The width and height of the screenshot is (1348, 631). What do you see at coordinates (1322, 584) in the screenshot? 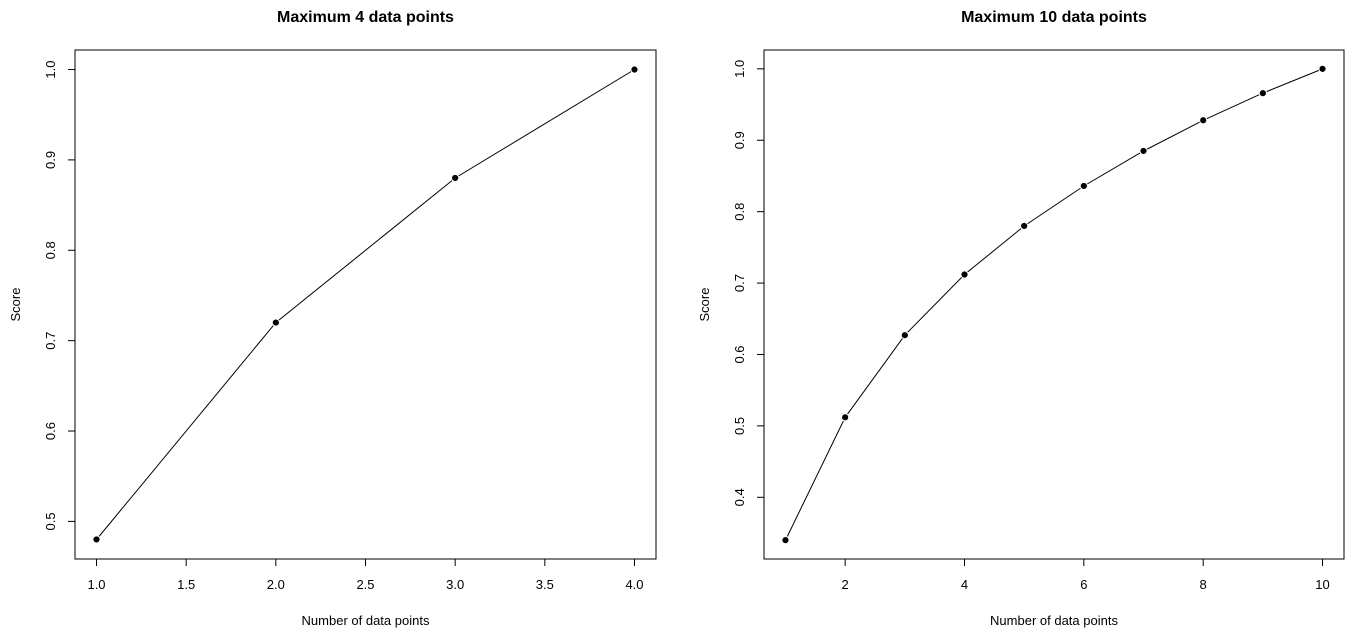
I see `x-tick-label: 10` at bounding box center [1322, 584].